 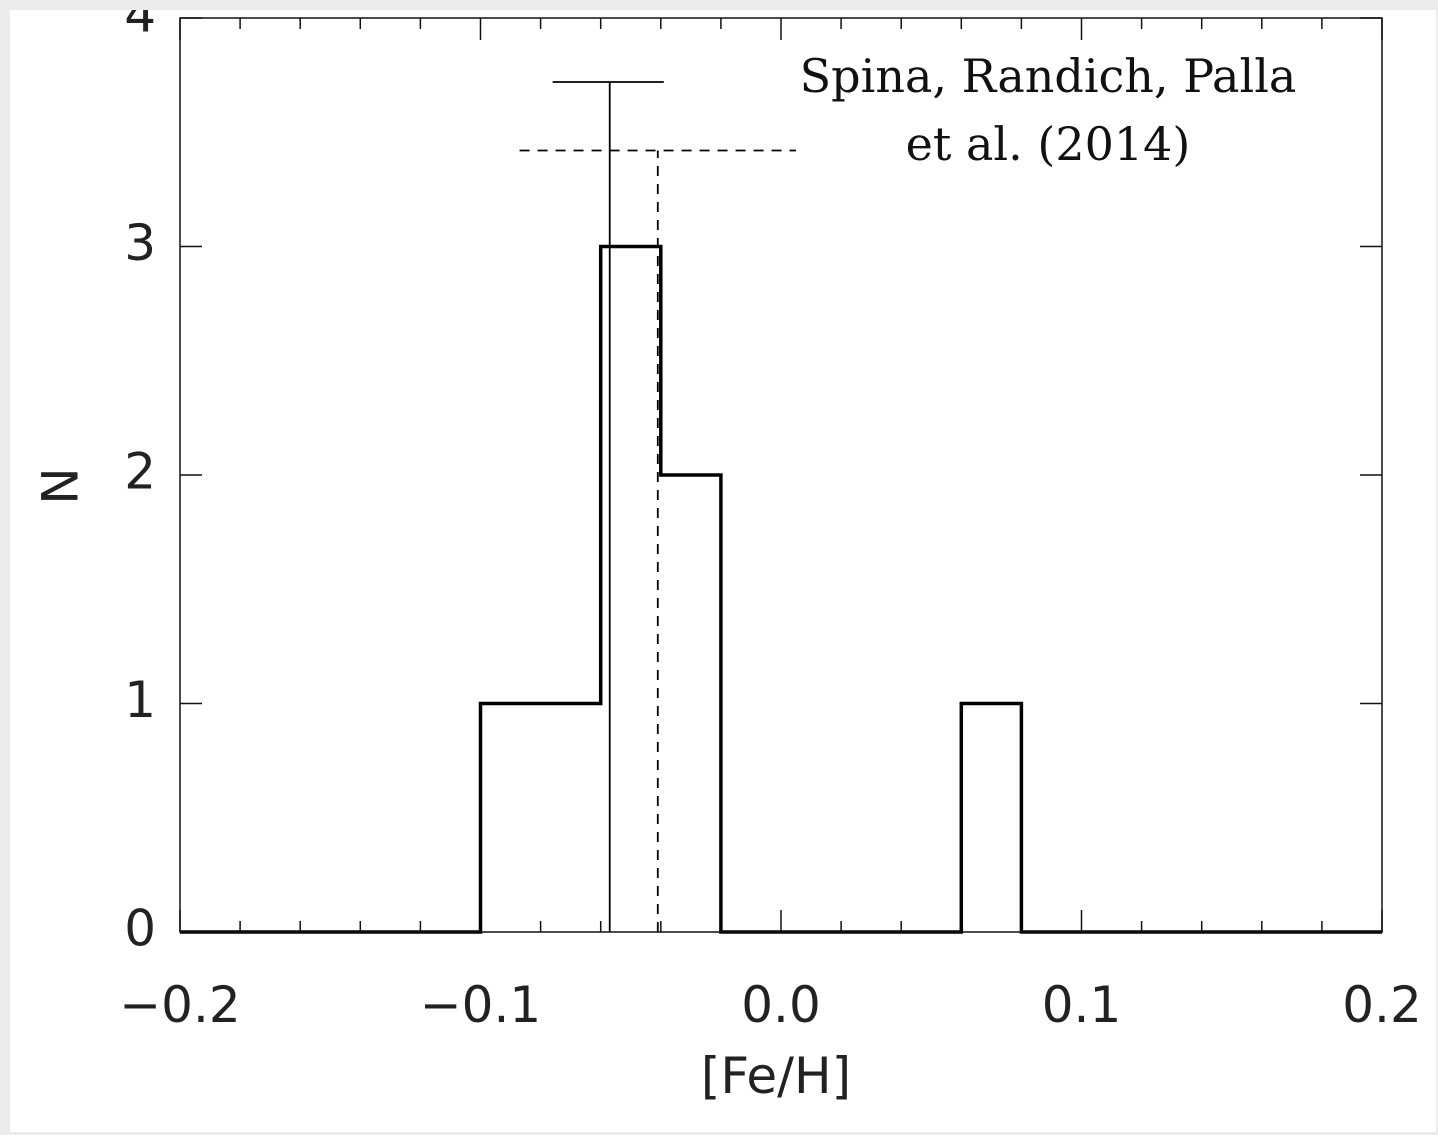 I want to click on y-tick-label: 4, so click(x=140, y=27).